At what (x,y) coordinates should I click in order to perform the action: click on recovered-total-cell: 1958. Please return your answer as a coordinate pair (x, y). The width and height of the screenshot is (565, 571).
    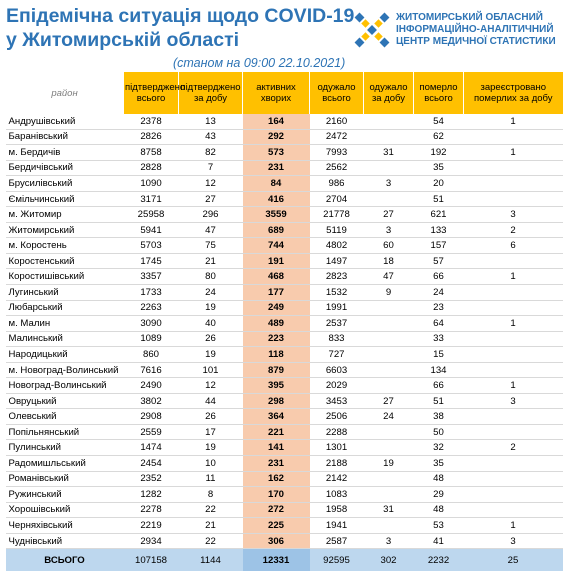
    Looking at the image, I should click on (336, 510).